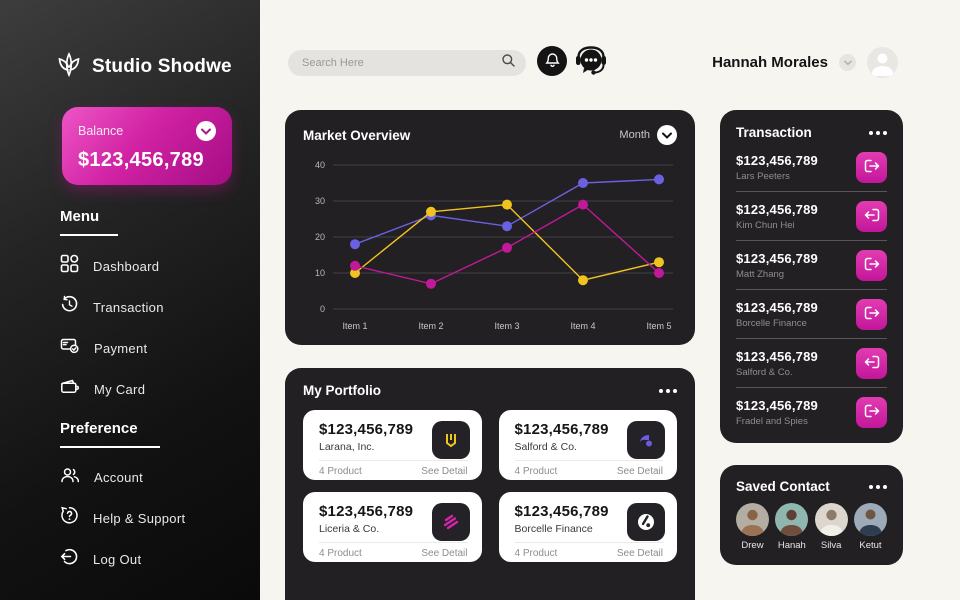 This screenshot has width=960, height=600. Describe the element at coordinates (553, 529) in the screenshot. I see `portfolio-company: Borcelle Finance` at that location.